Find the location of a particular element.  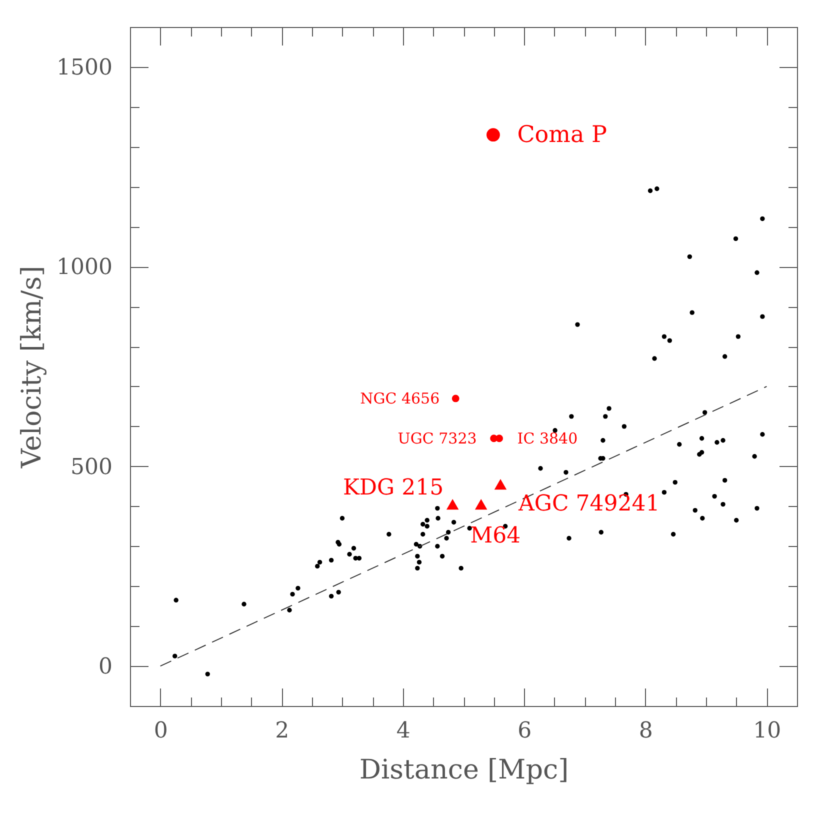

series-label: AGC 749241 is located at coordinates (588, 503).